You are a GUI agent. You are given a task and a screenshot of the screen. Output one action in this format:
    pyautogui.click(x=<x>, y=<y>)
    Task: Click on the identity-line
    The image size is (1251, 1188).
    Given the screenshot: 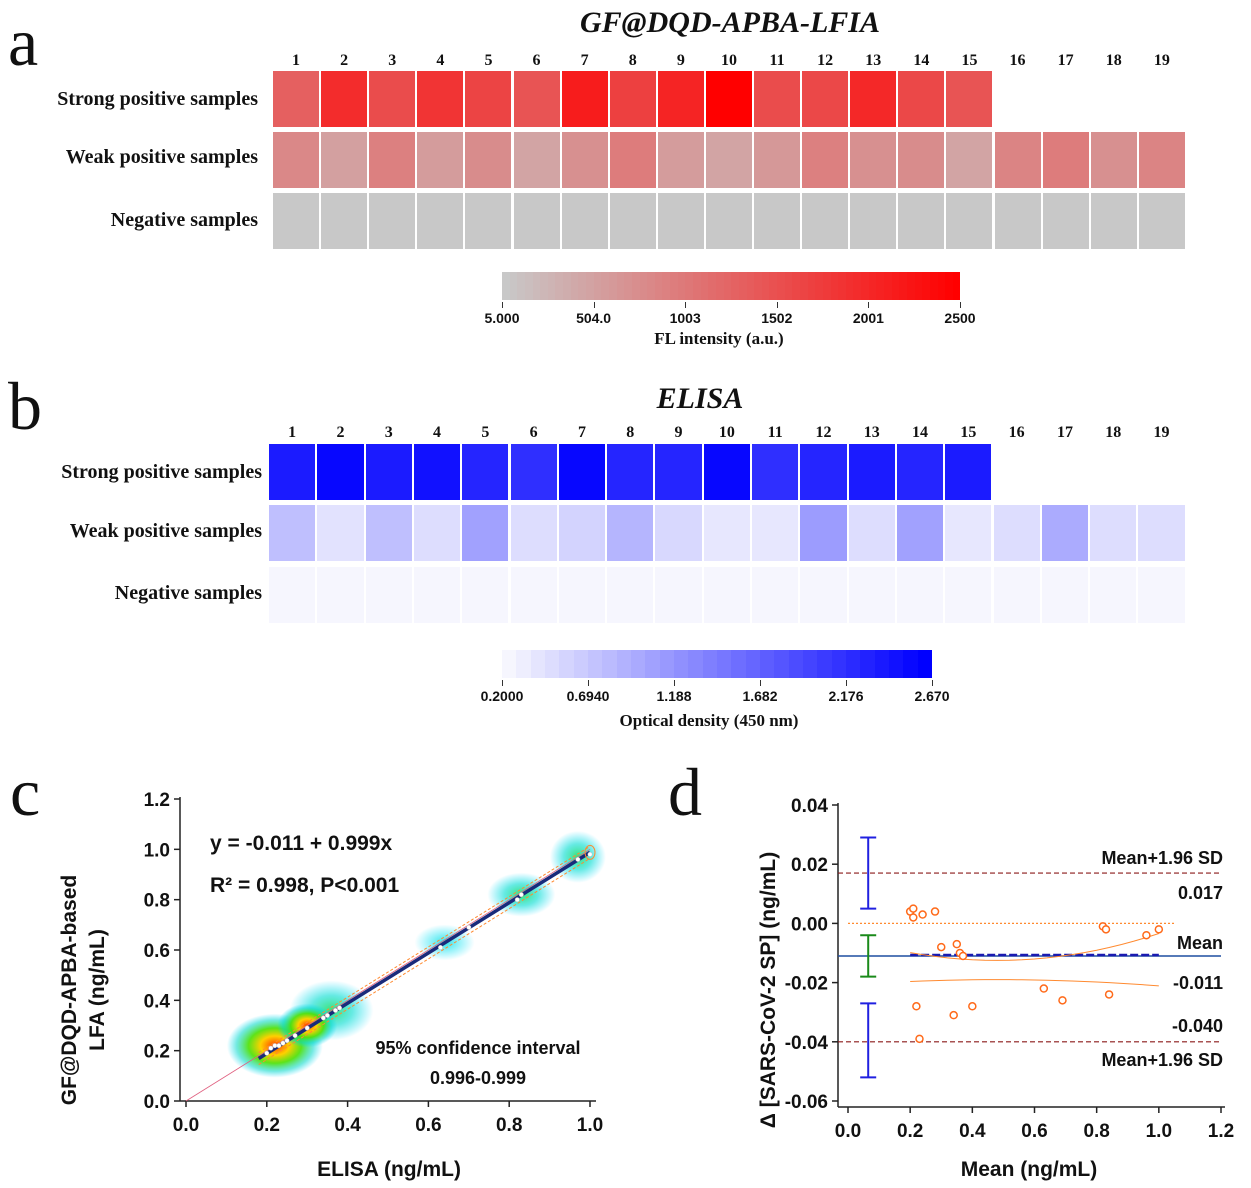 What is the action you would take?
    pyautogui.click(x=388, y=975)
    